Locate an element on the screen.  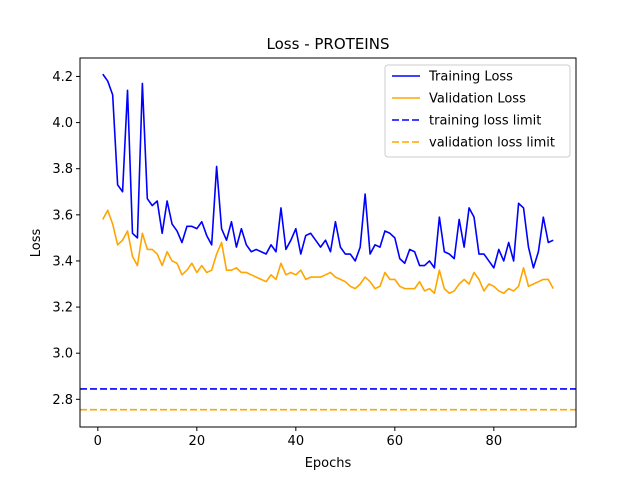
y-tick-label: 3.8 is located at coordinates (62, 169).